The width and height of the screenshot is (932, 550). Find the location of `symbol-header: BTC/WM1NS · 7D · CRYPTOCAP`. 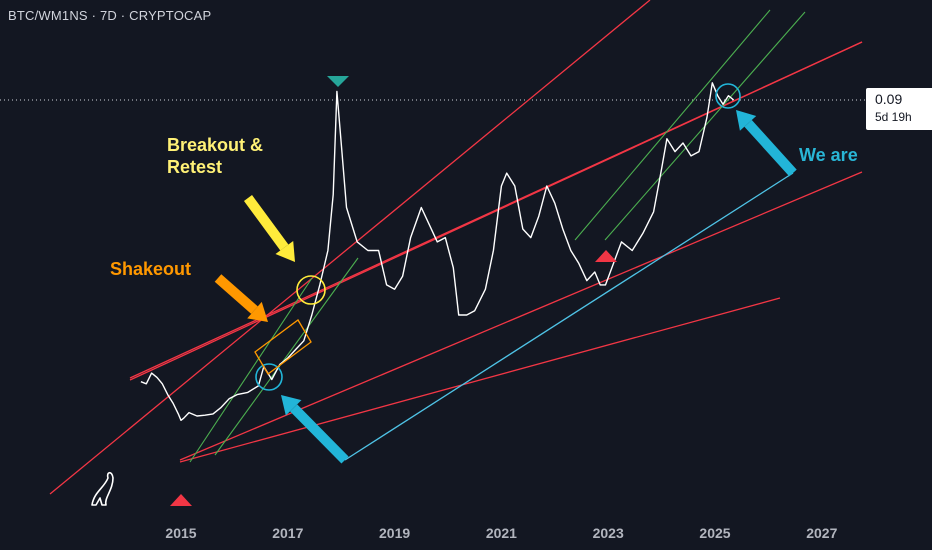

symbol-header: BTC/WM1NS · 7D · CRYPTOCAP is located at coordinates (110, 15).